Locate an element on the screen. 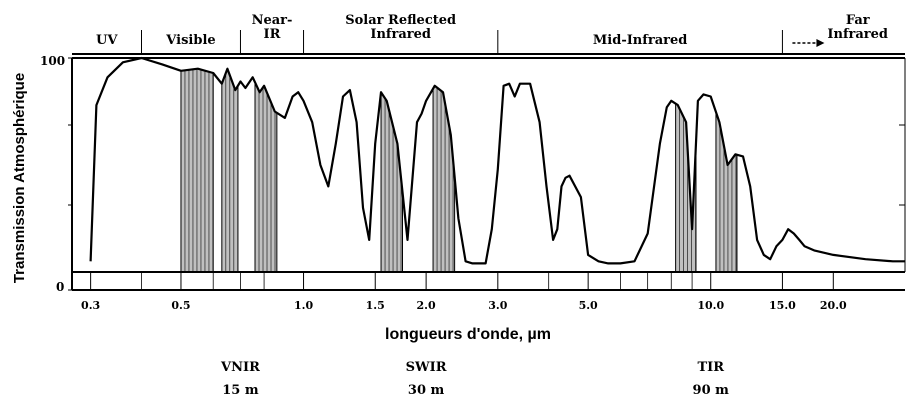 Image resolution: width=907 pixels, height=401 pixels. region-label: Far Infrared is located at coordinates (857, 27).